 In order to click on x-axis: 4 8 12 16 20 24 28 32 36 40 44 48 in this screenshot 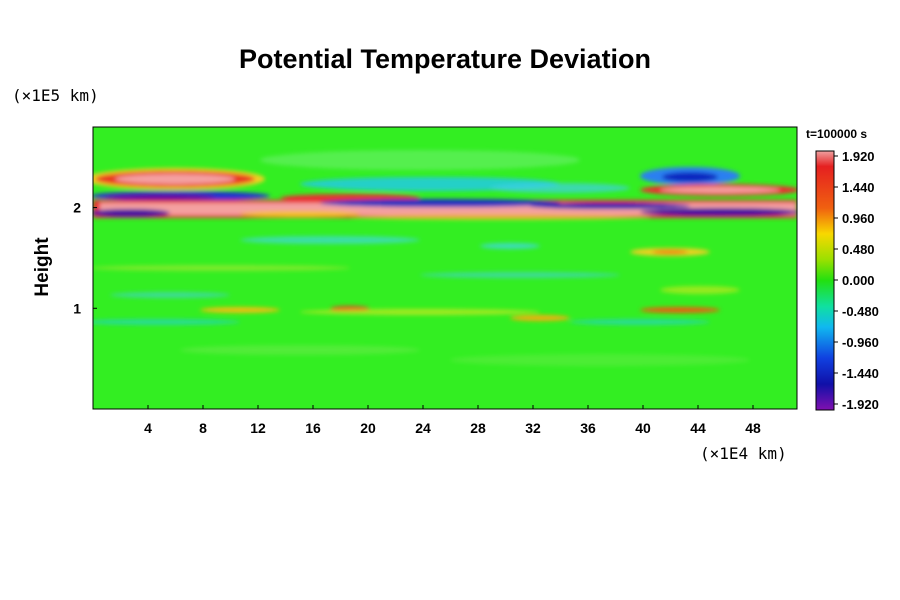, I will do `click(452, 420)`.